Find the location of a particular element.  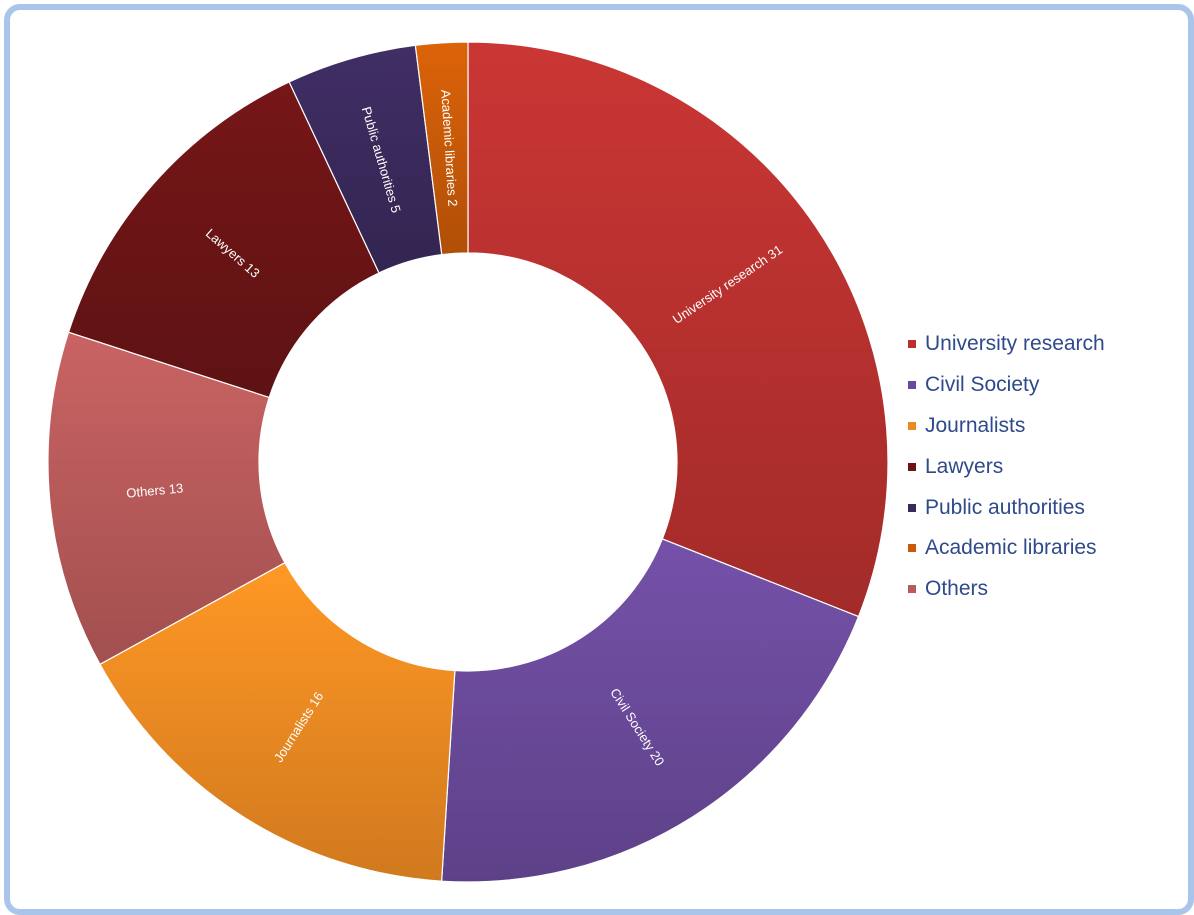

slice-academic-libraries is located at coordinates (441, 148).